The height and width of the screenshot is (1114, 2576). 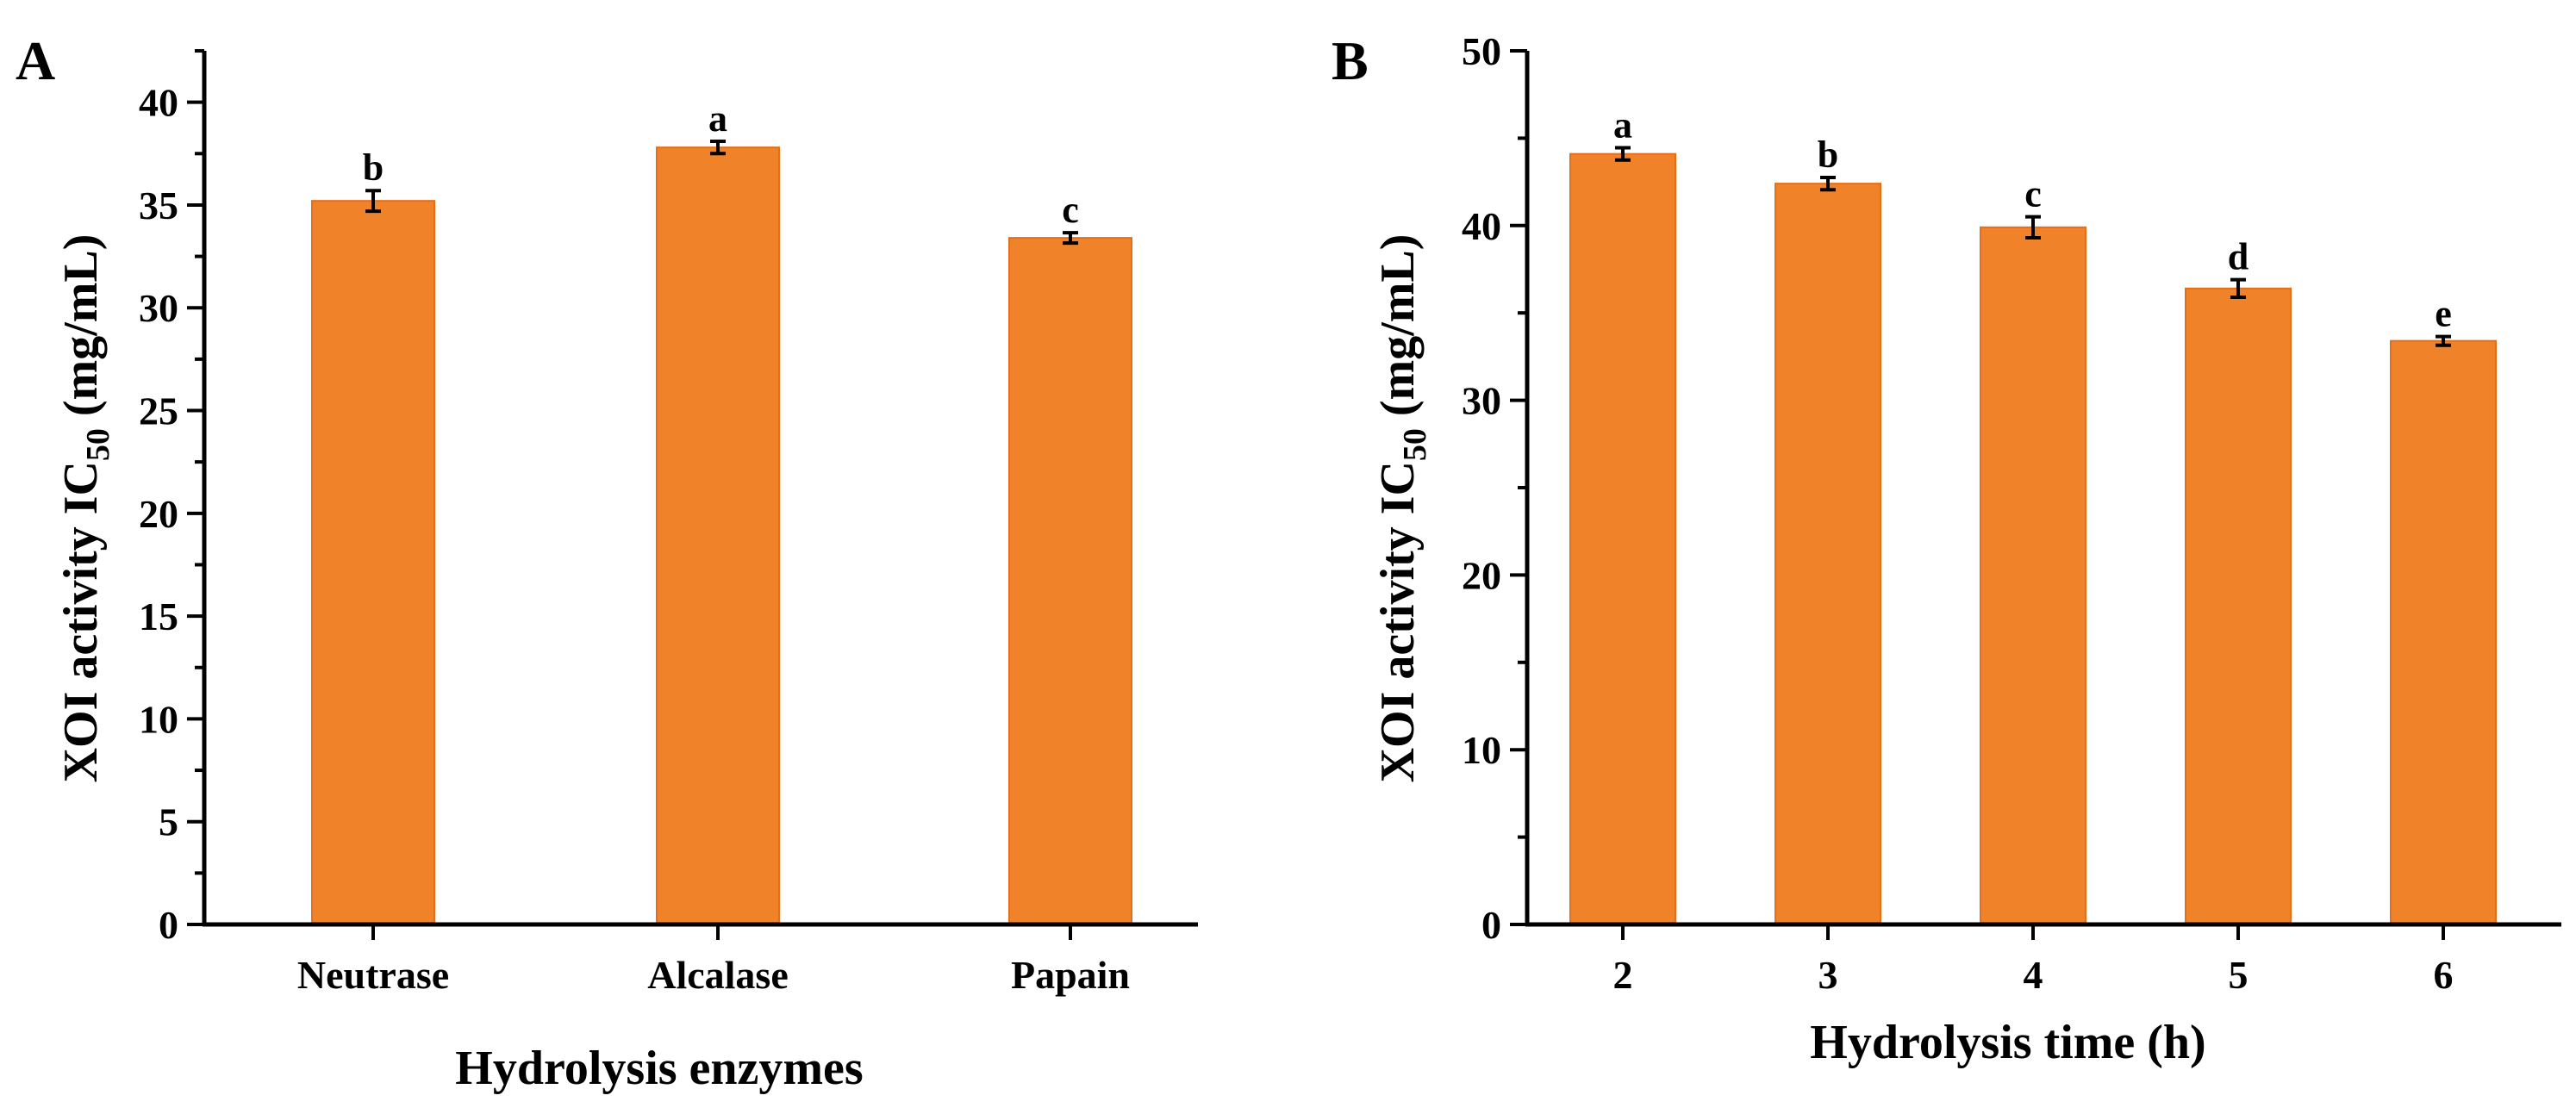 What do you see at coordinates (1415, 445) in the screenshot?
I see `panel-b-y-axis-title-sub: 50` at bounding box center [1415, 445].